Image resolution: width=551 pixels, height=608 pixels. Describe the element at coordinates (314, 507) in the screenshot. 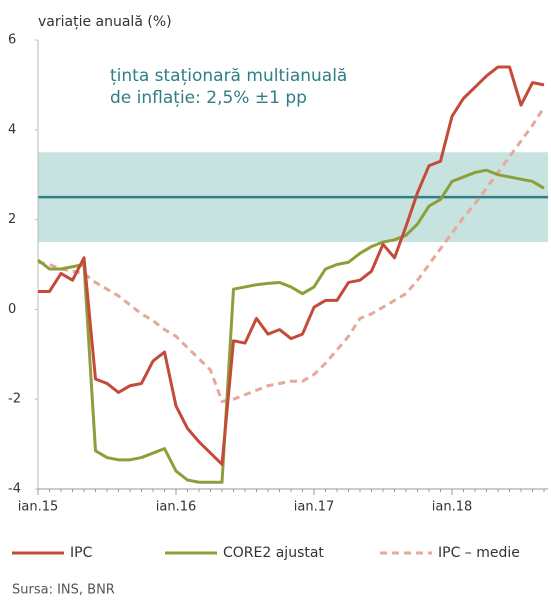

I see `x-tick-label: ian.17` at that location.